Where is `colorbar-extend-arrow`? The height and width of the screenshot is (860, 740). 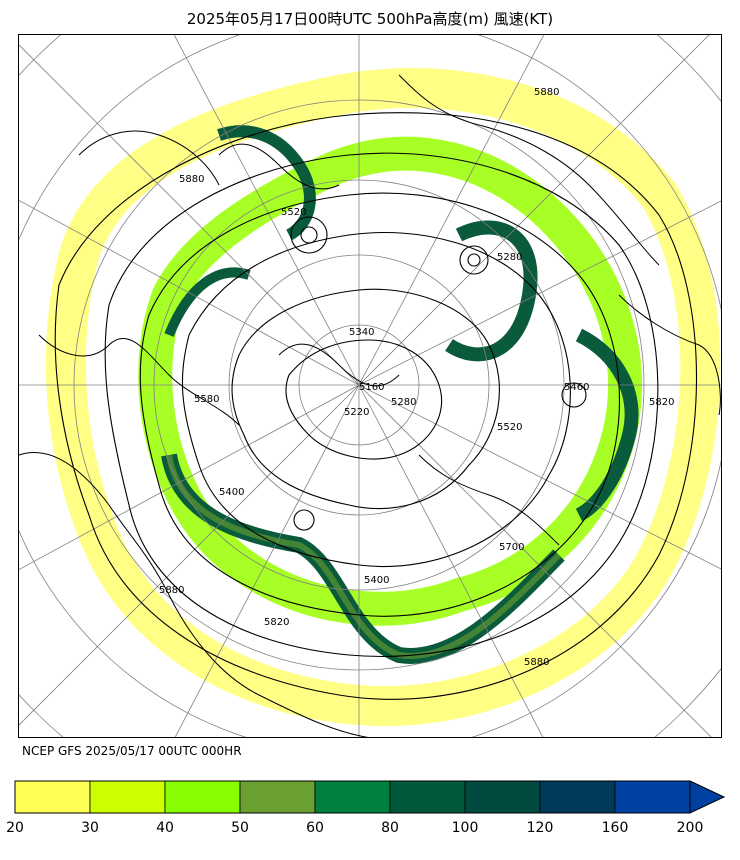
colorbar-extend-arrow is located at coordinates (707, 797).